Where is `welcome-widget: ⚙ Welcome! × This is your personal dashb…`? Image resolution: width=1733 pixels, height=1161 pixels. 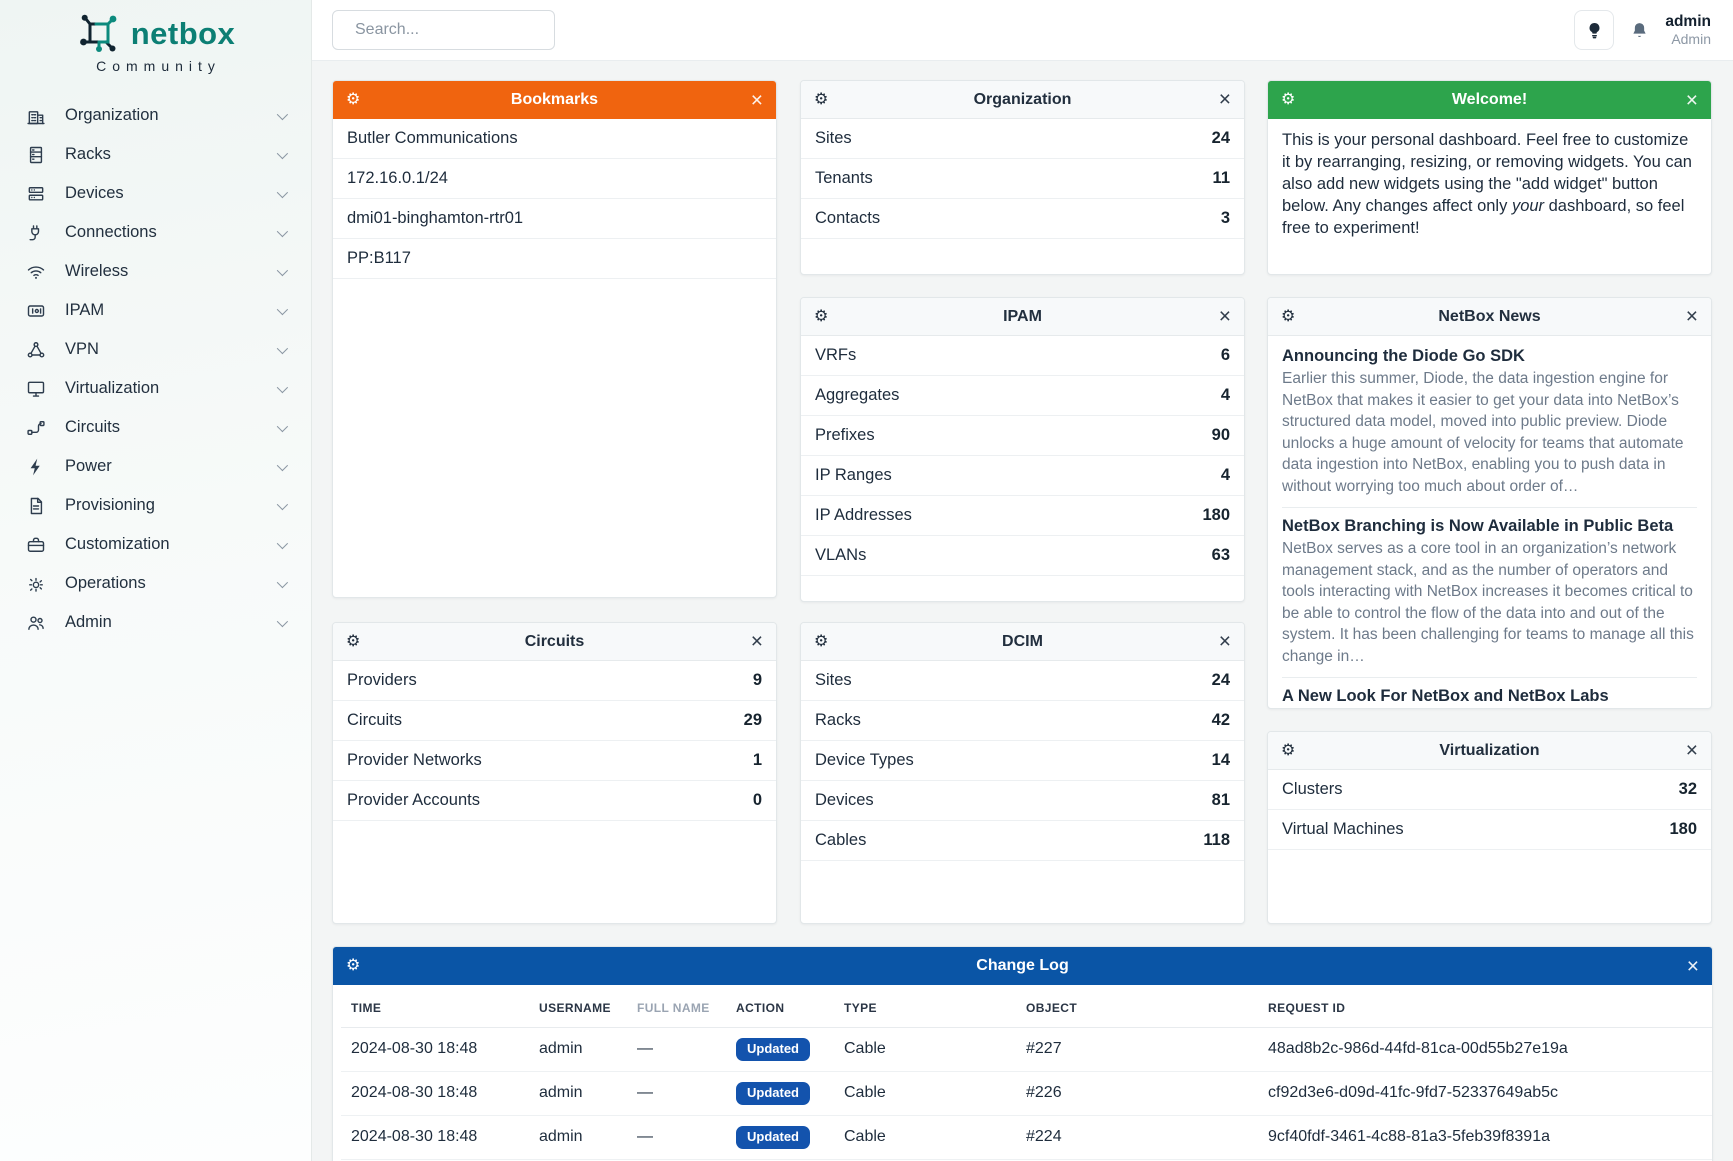 welcome-widget: ⚙ Welcome! × This is your personal dashb… is located at coordinates (1489, 177).